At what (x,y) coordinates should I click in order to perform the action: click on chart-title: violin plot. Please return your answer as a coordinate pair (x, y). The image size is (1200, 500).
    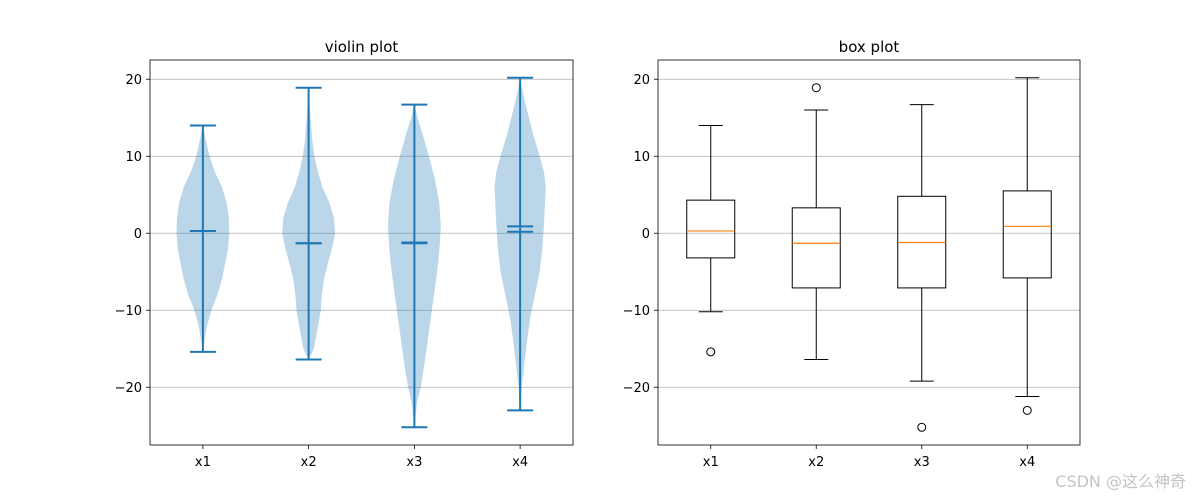
    Looking at the image, I should click on (362, 47).